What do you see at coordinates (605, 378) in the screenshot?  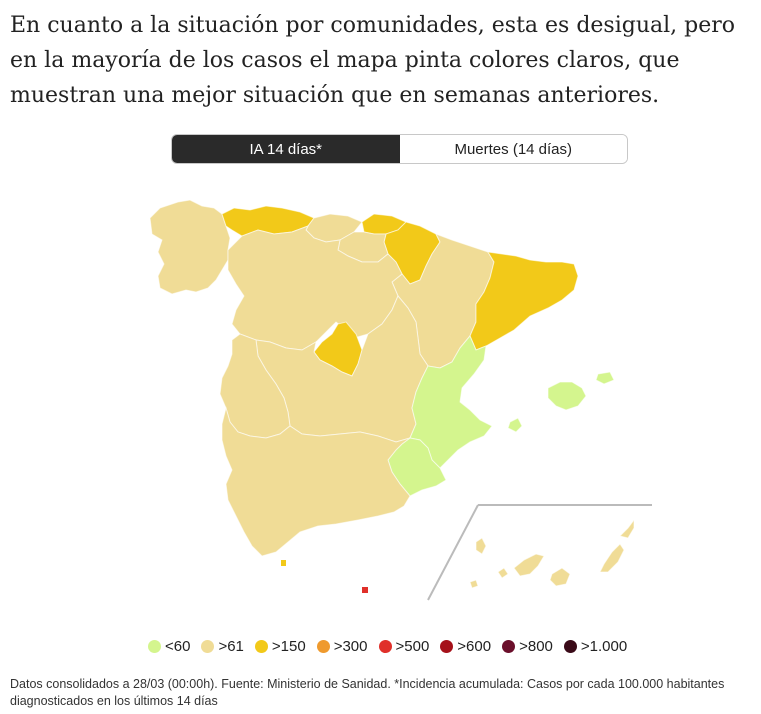 I see `region-menorca` at bounding box center [605, 378].